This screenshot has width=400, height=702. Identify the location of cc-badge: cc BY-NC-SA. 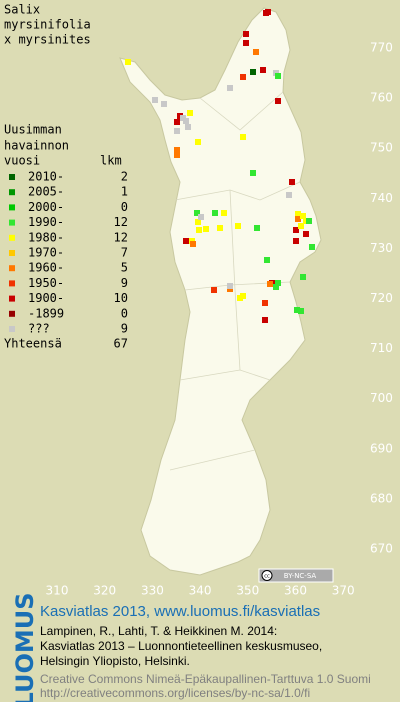
(296, 575).